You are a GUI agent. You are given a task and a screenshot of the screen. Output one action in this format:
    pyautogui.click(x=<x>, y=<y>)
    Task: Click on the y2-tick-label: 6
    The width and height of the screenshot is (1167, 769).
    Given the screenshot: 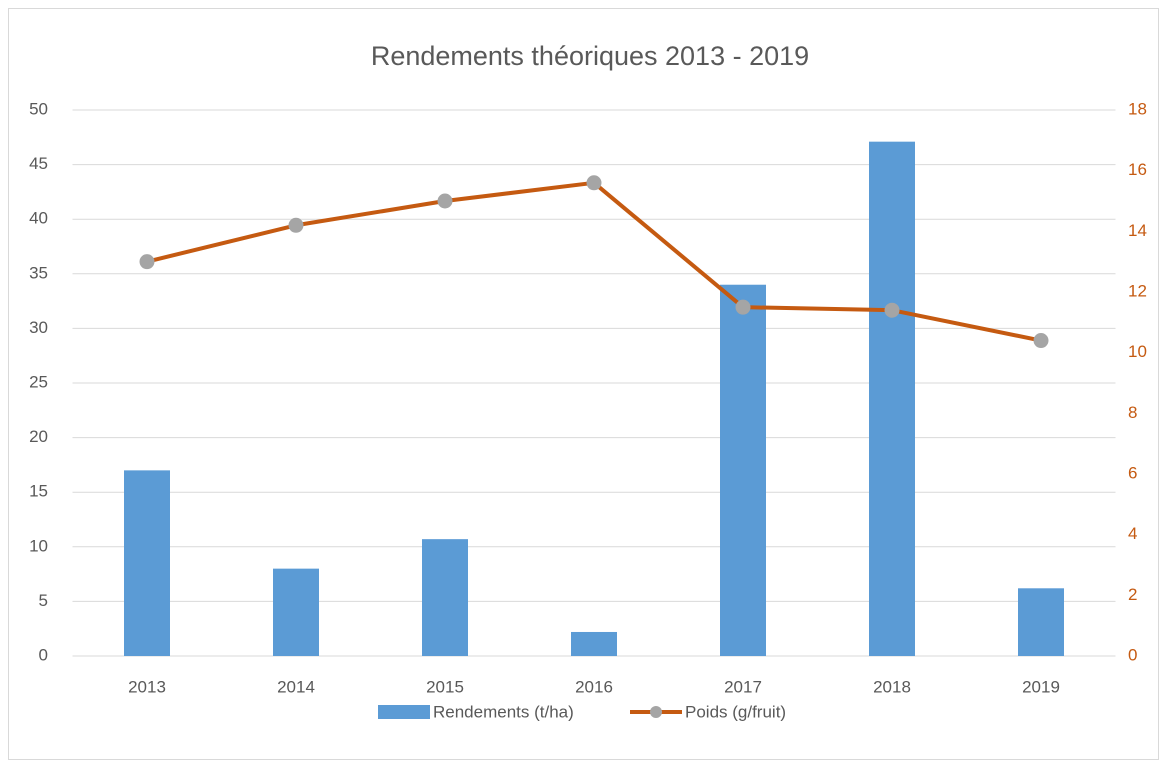 What is the action you would take?
    pyautogui.click(x=1132, y=472)
    